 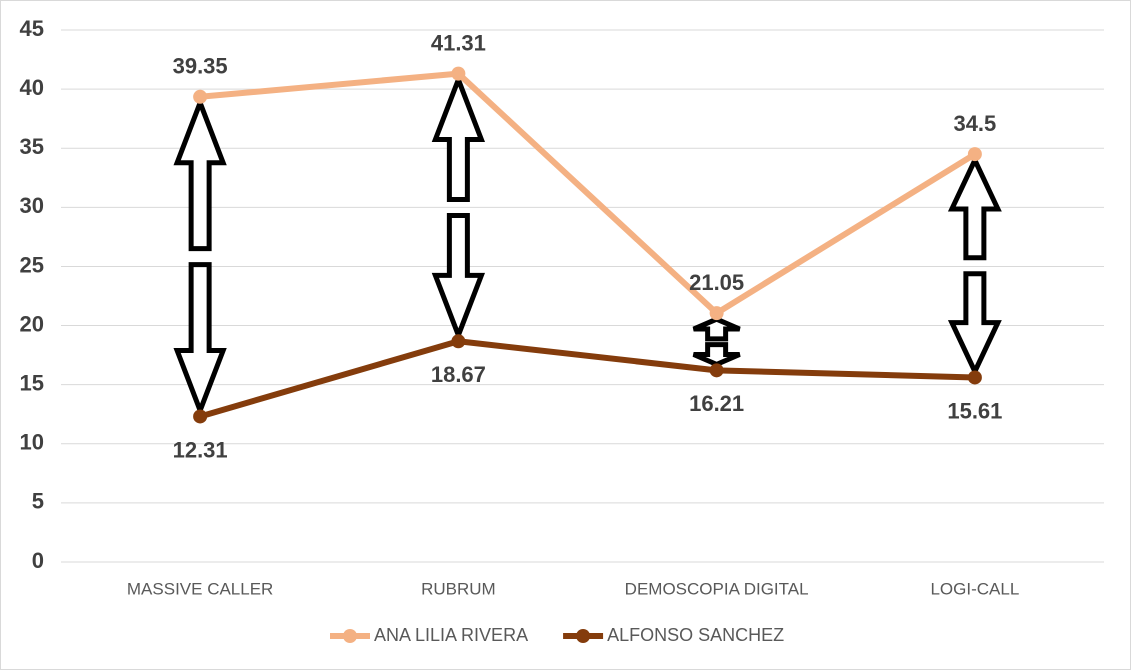 What do you see at coordinates (458, 588) in the screenshot?
I see `x-tick-label: RUBRUM` at bounding box center [458, 588].